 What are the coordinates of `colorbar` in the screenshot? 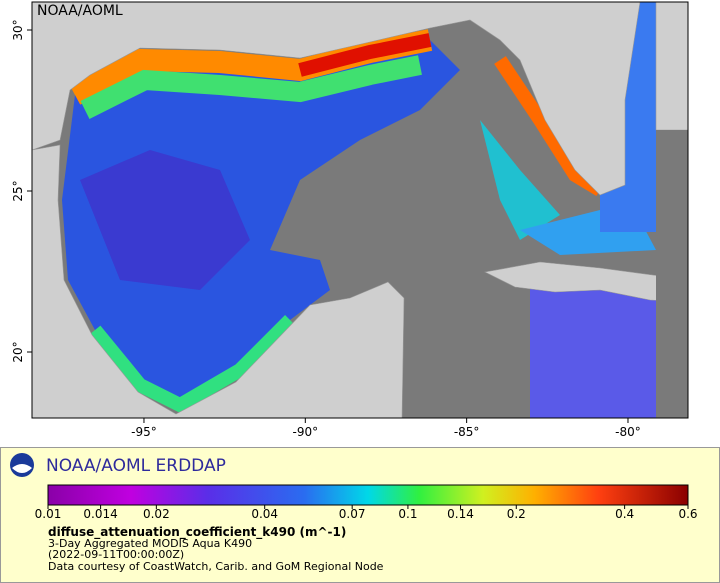 It's located at (368, 495).